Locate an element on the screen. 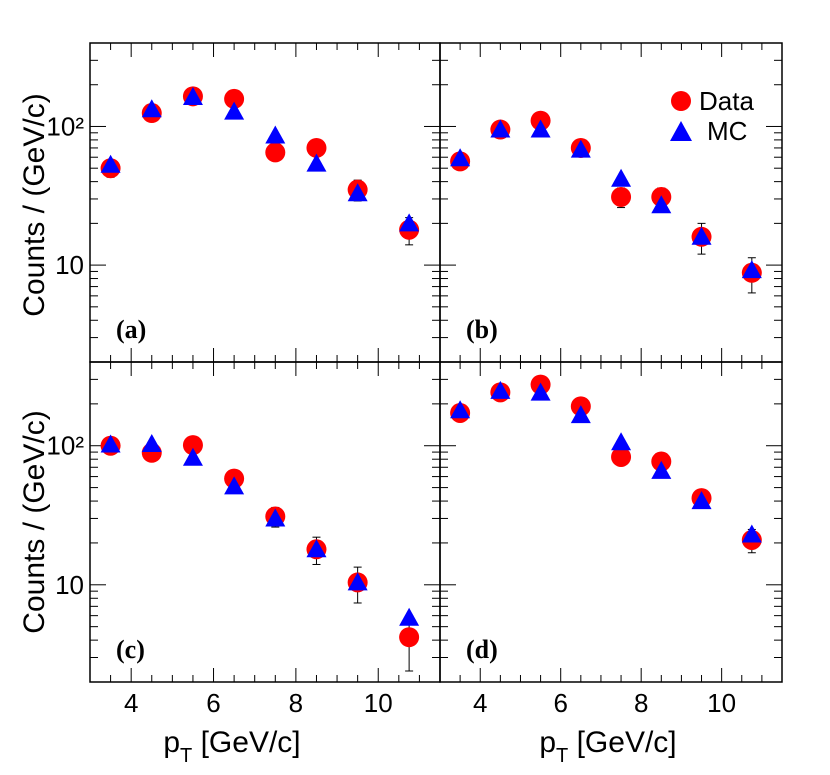  legend-data-marker is located at coordinates (681, 101).